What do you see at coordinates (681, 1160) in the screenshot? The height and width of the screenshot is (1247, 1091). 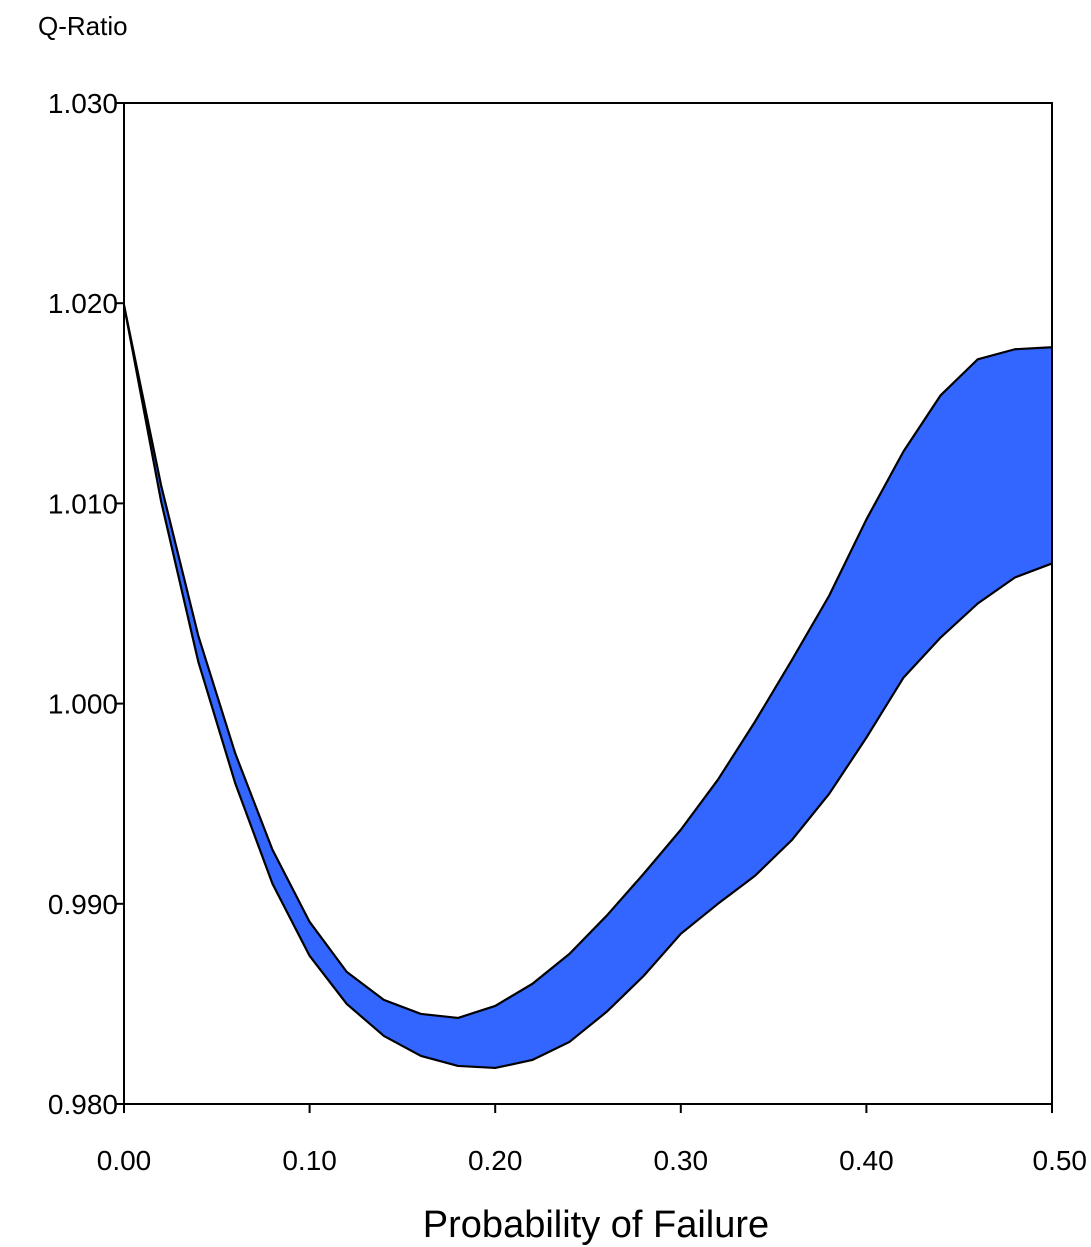 I see `x-tick-label: 0.30` at bounding box center [681, 1160].